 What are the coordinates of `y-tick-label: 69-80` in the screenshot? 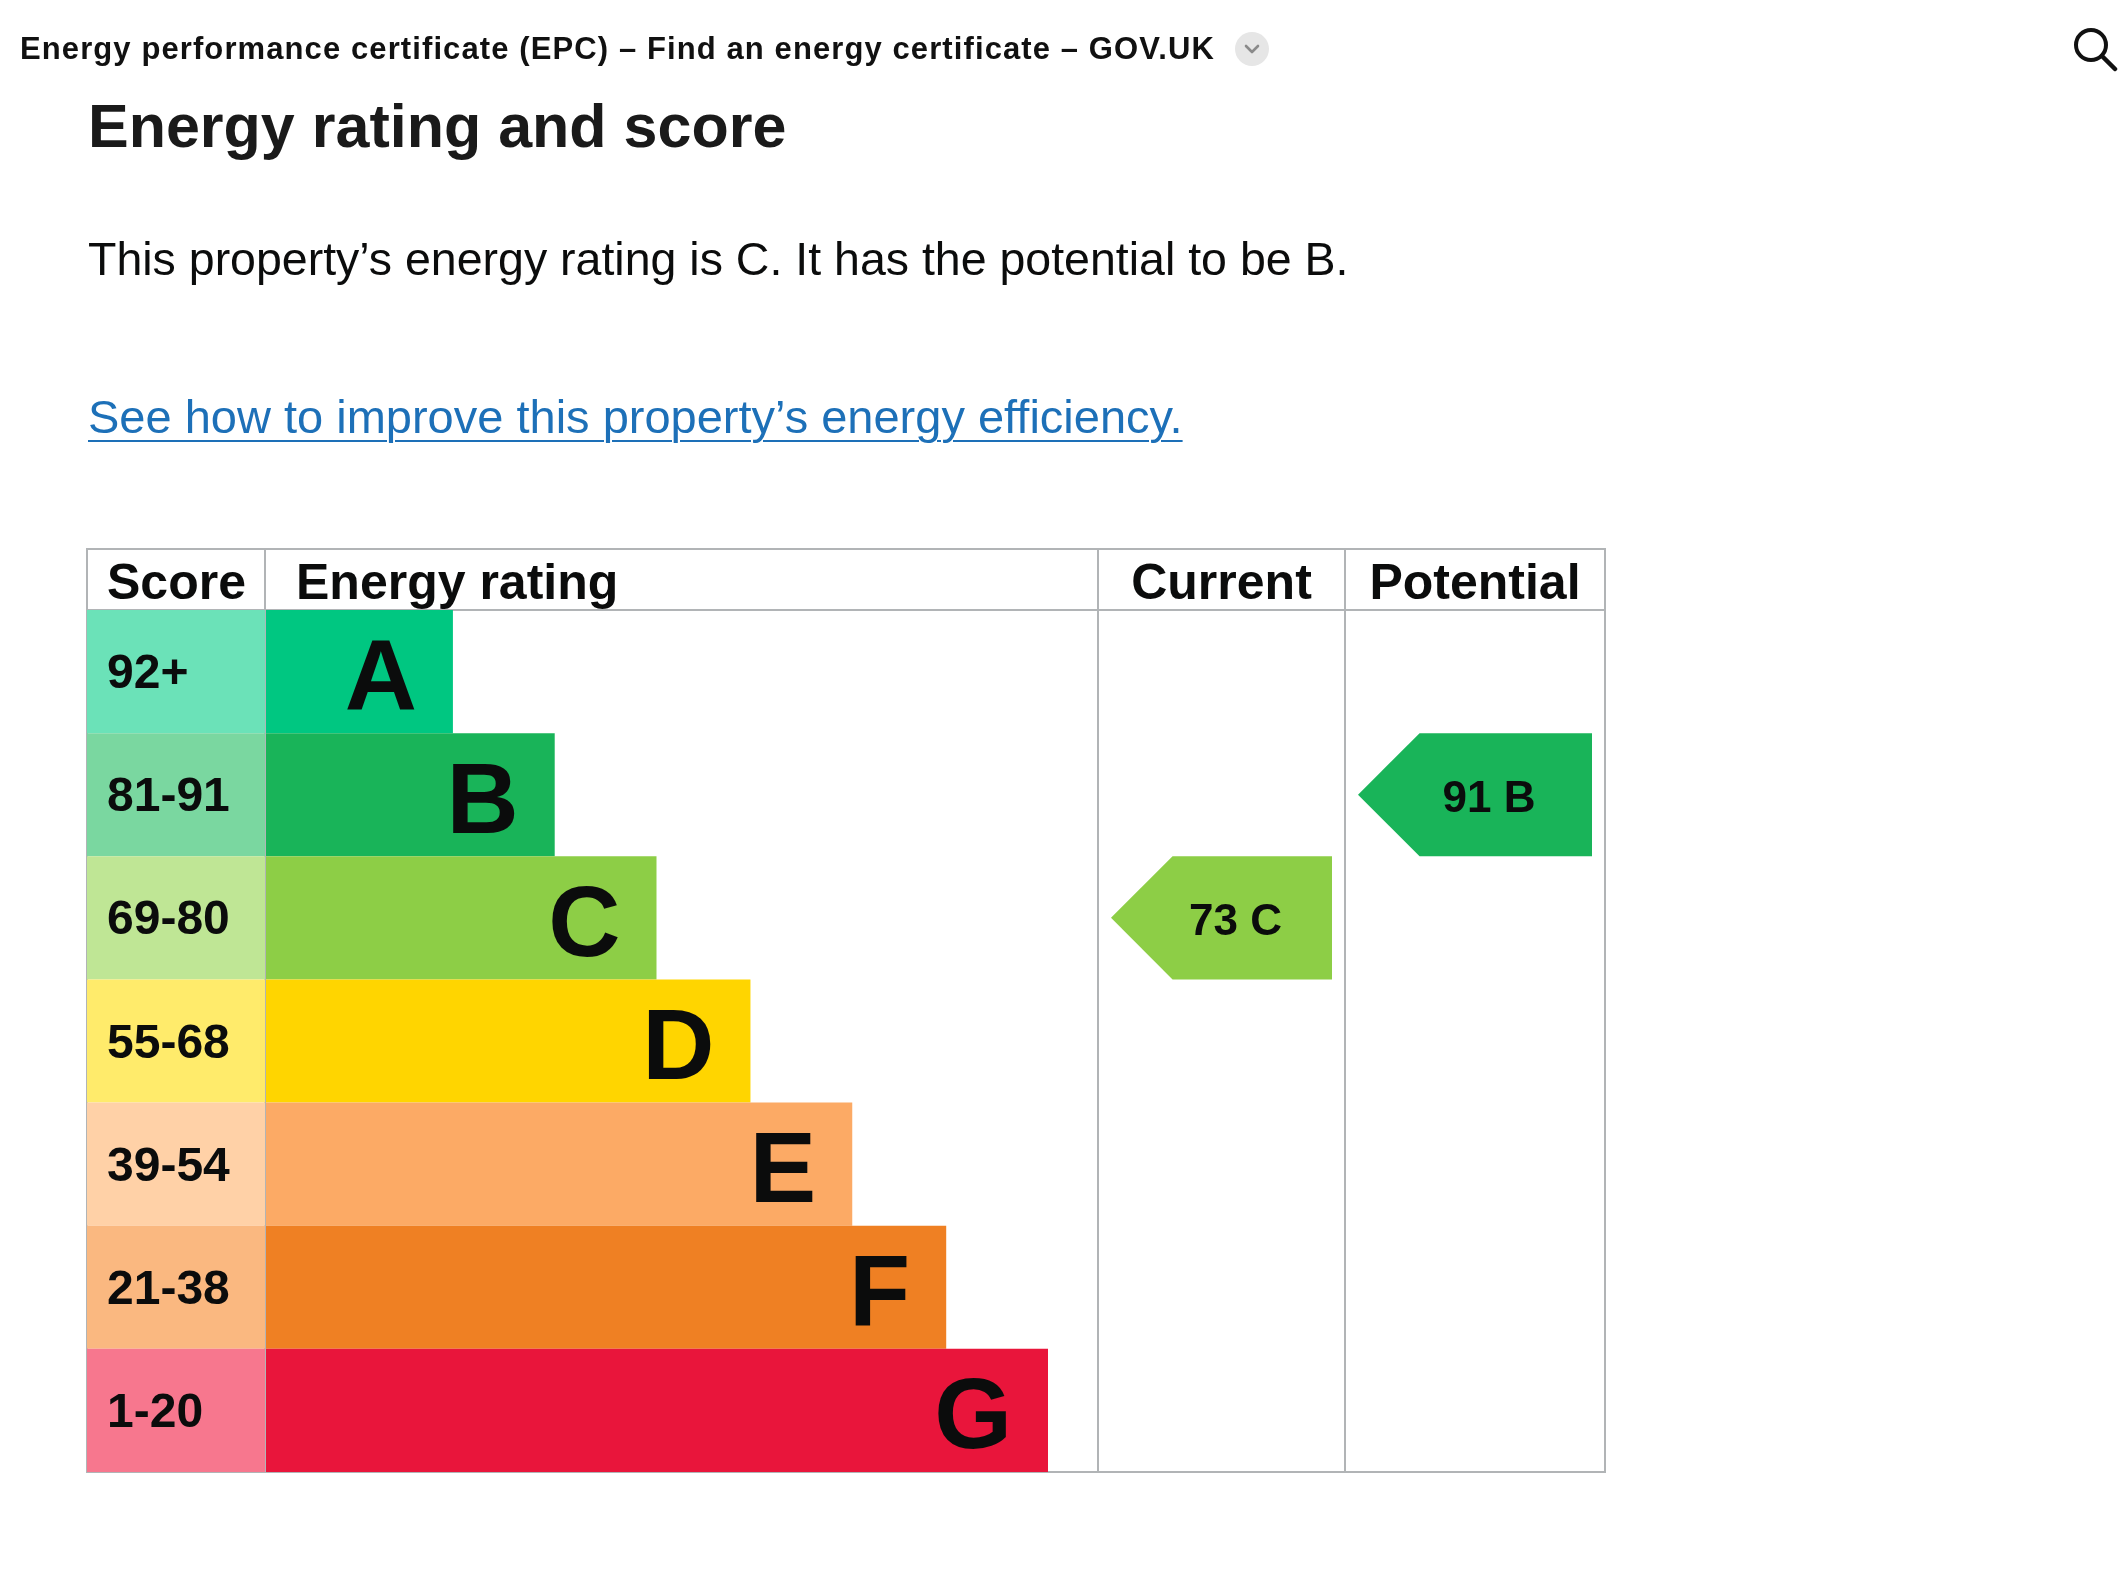 It's located at (168, 918).